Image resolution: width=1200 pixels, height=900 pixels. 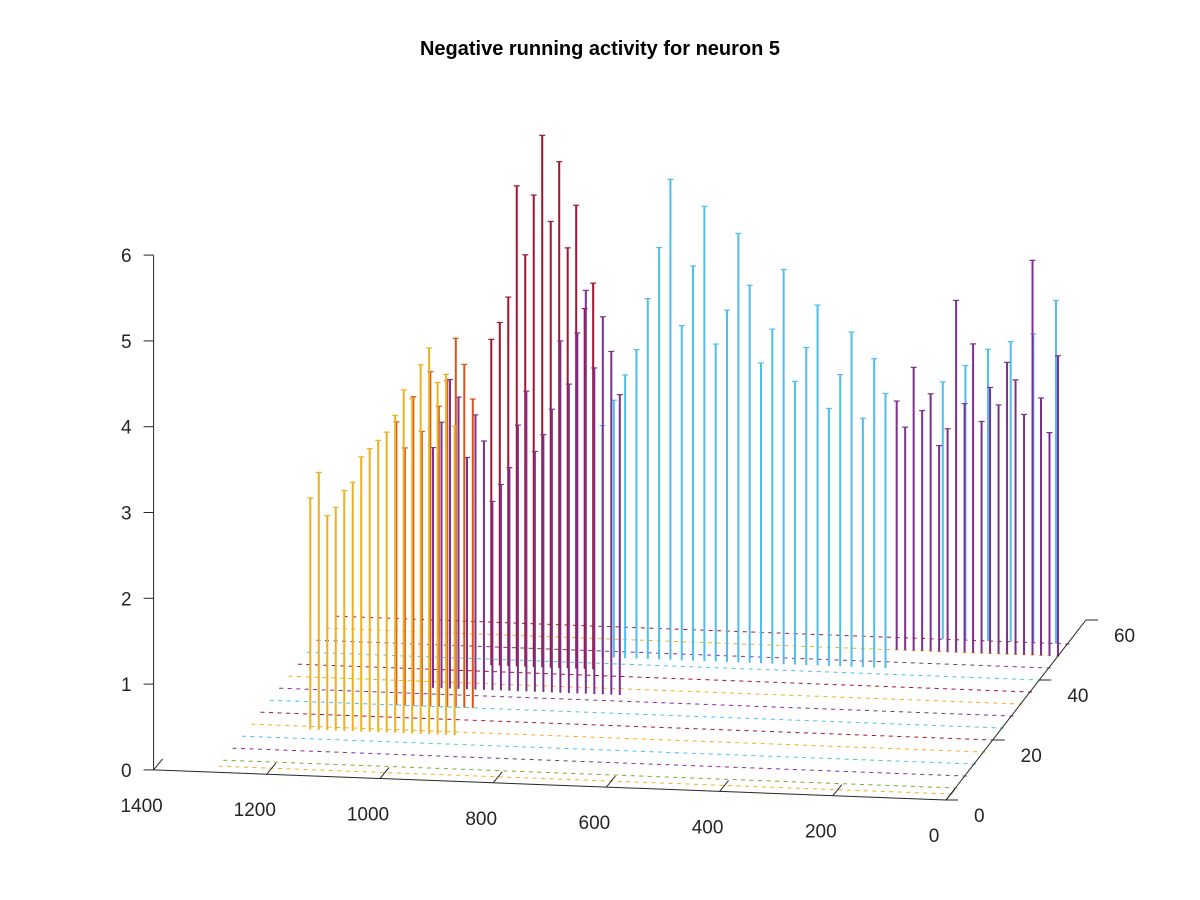 I want to click on z-tick-label: 2, so click(x=126, y=599).